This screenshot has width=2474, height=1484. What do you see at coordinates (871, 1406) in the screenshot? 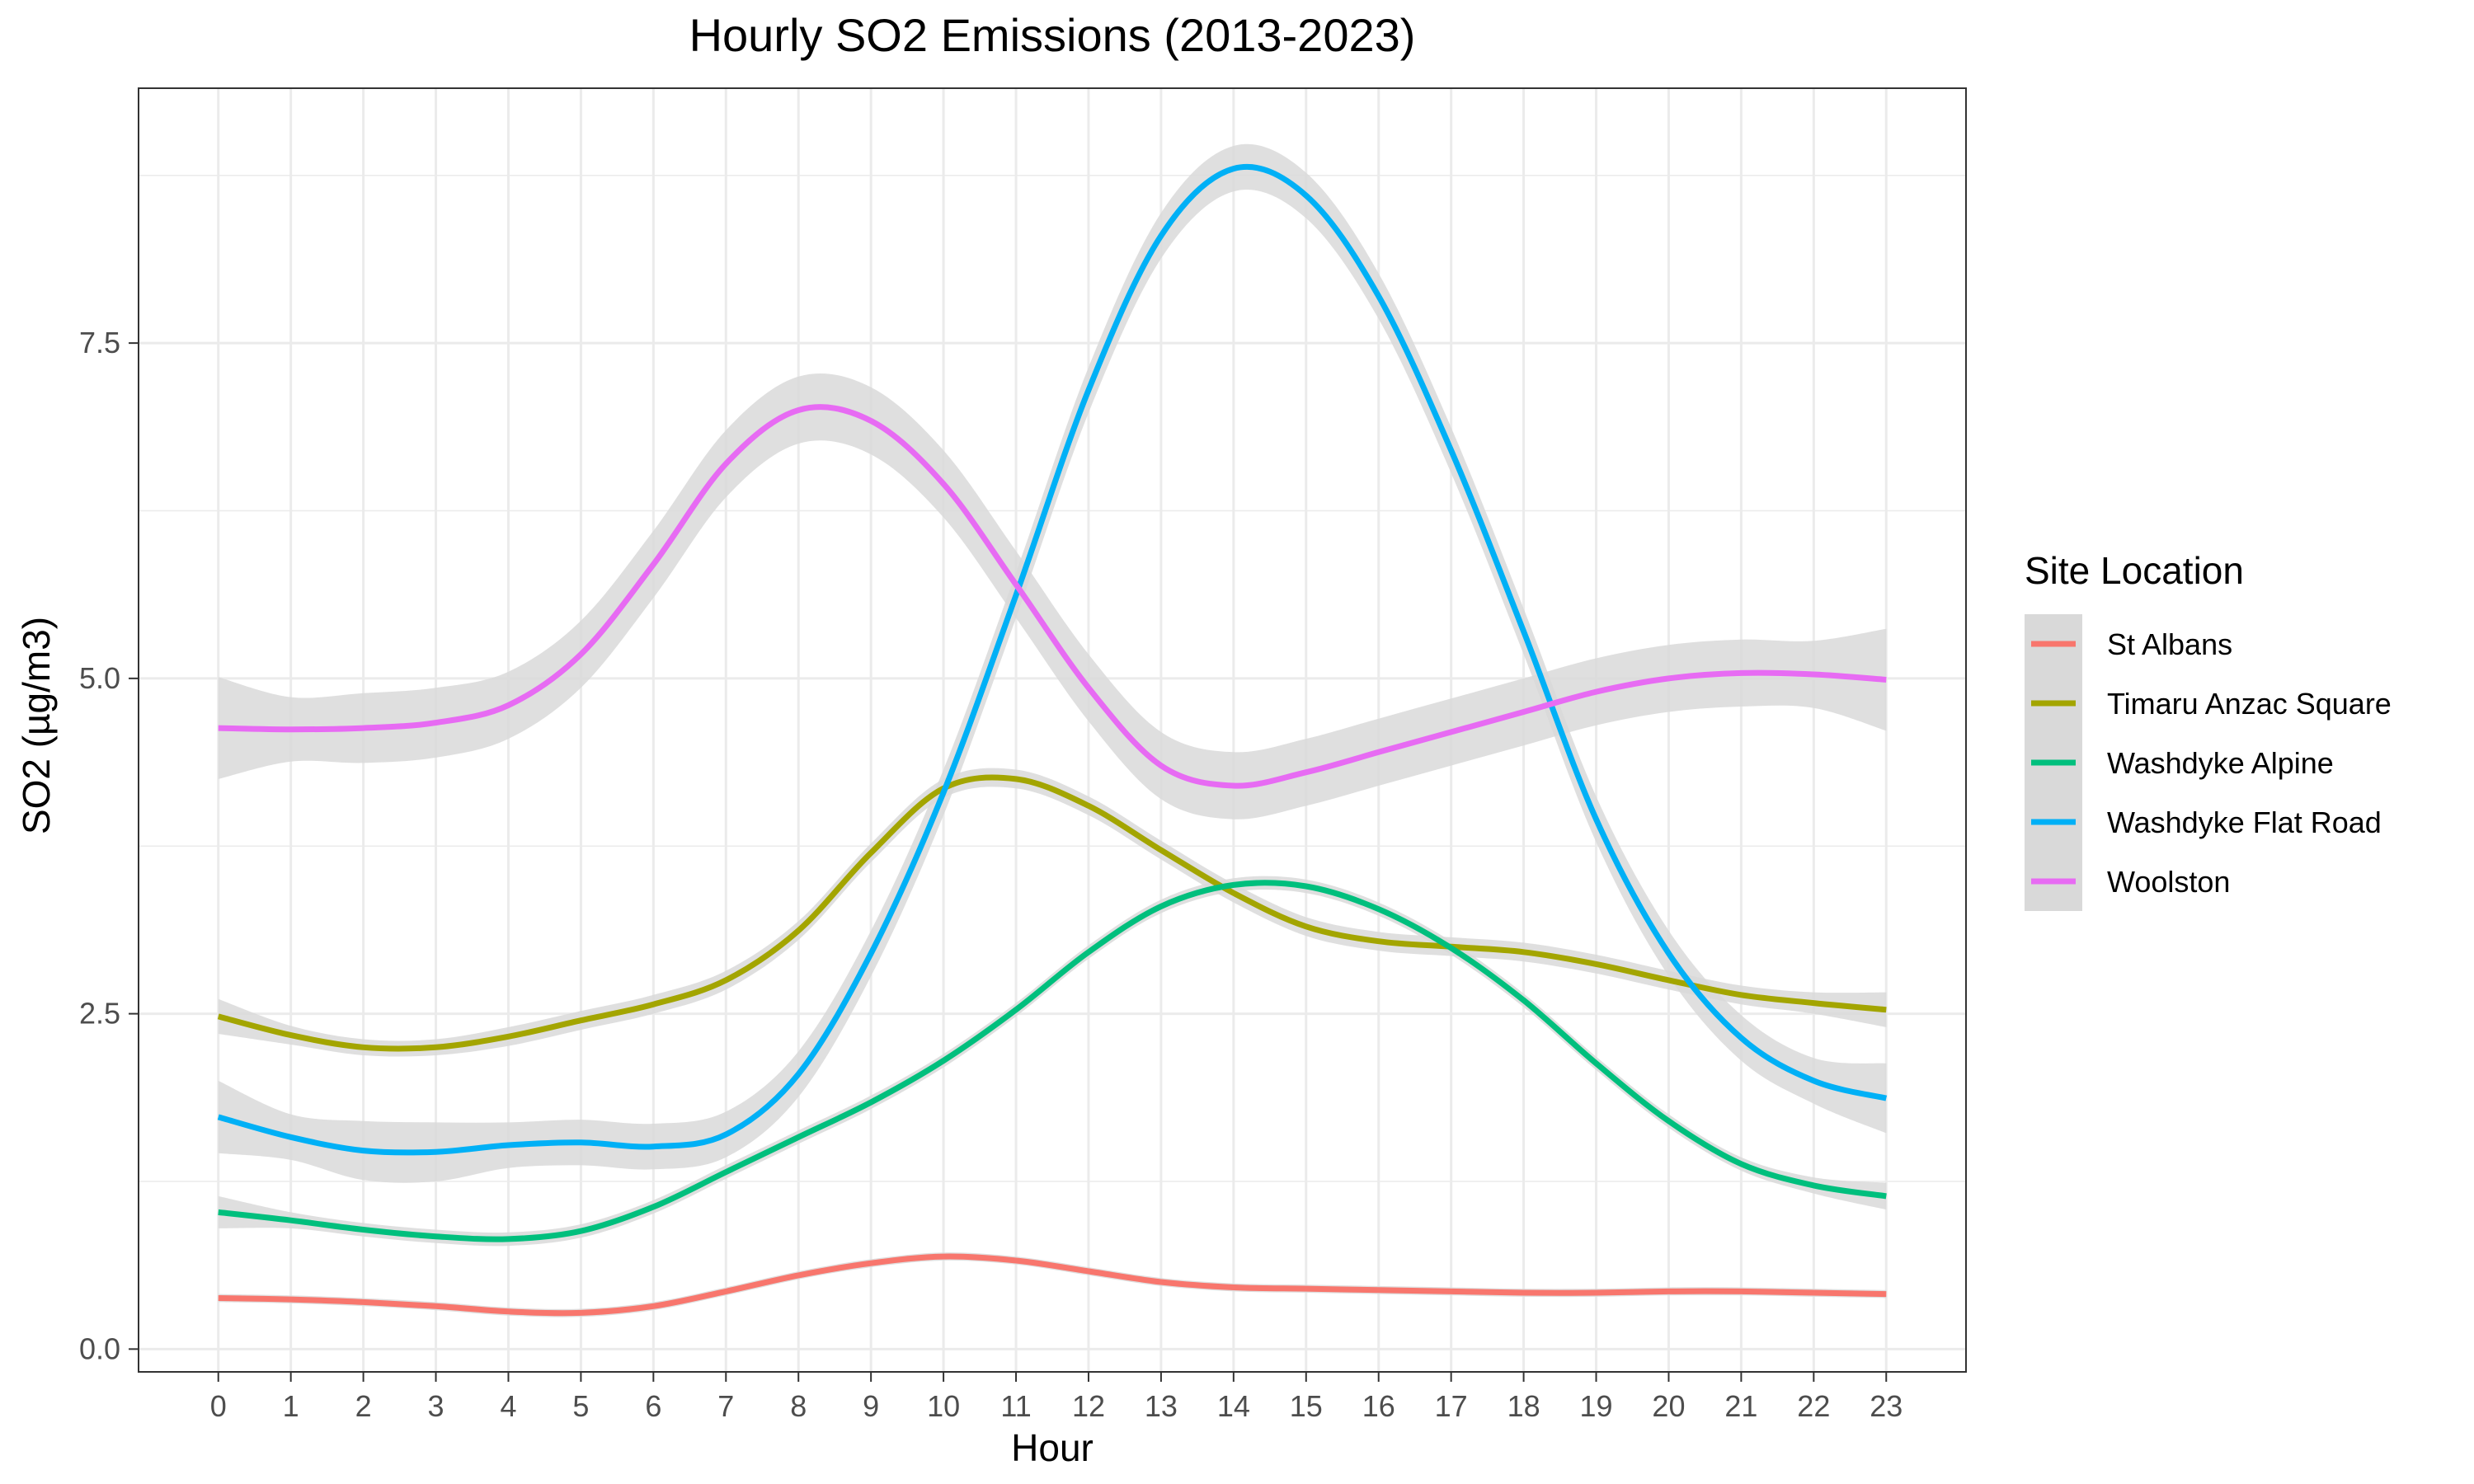
I see `x-tick-label: 9` at bounding box center [871, 1406].